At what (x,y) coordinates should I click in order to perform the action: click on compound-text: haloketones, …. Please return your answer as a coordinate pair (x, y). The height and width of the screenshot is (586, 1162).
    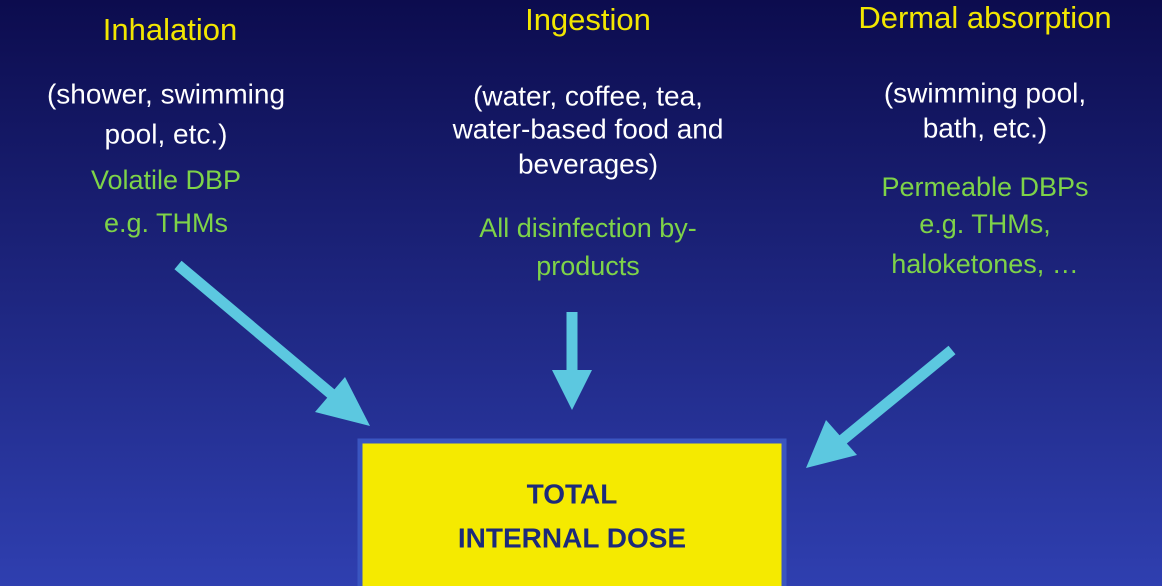
    Looking at the image, I should click on (985, 264).